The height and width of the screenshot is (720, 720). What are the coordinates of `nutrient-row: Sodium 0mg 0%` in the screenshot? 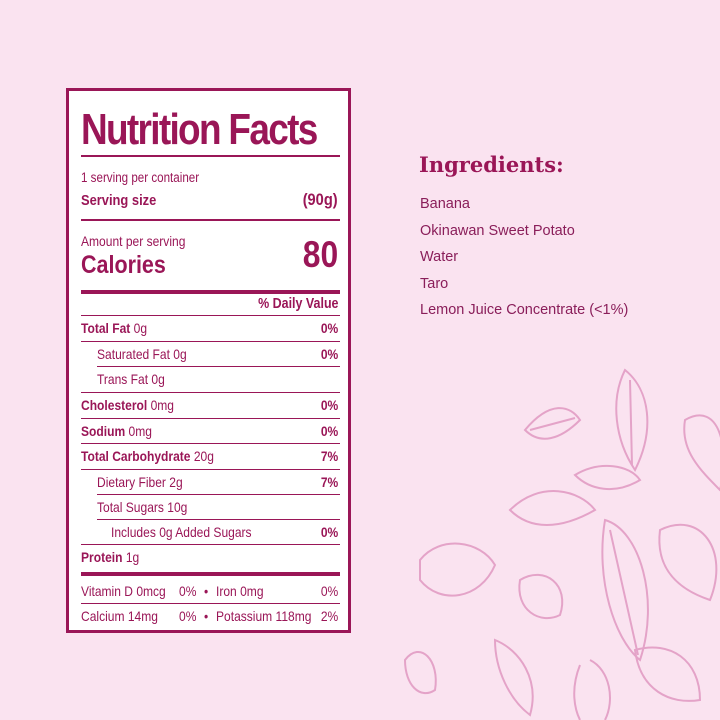 It's located at (209, 431).